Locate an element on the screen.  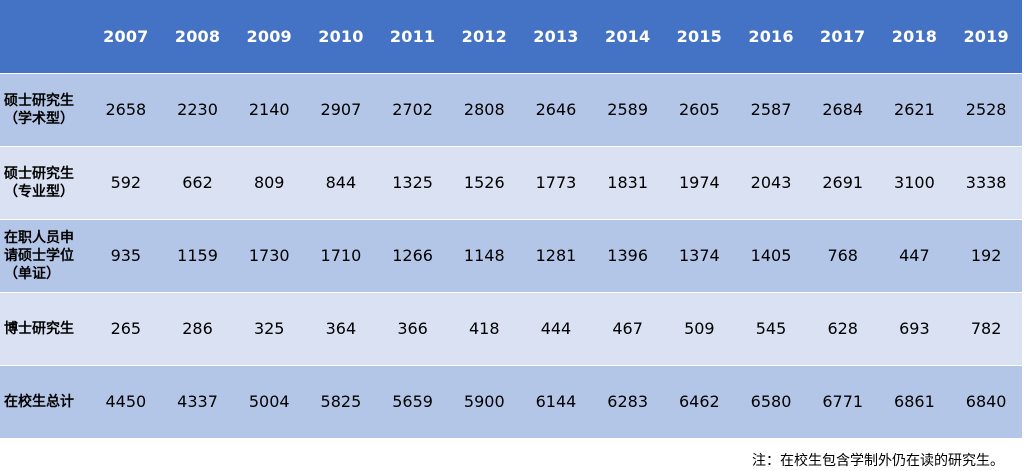
value-cell: 1281 is located at coordinates (556, 256).